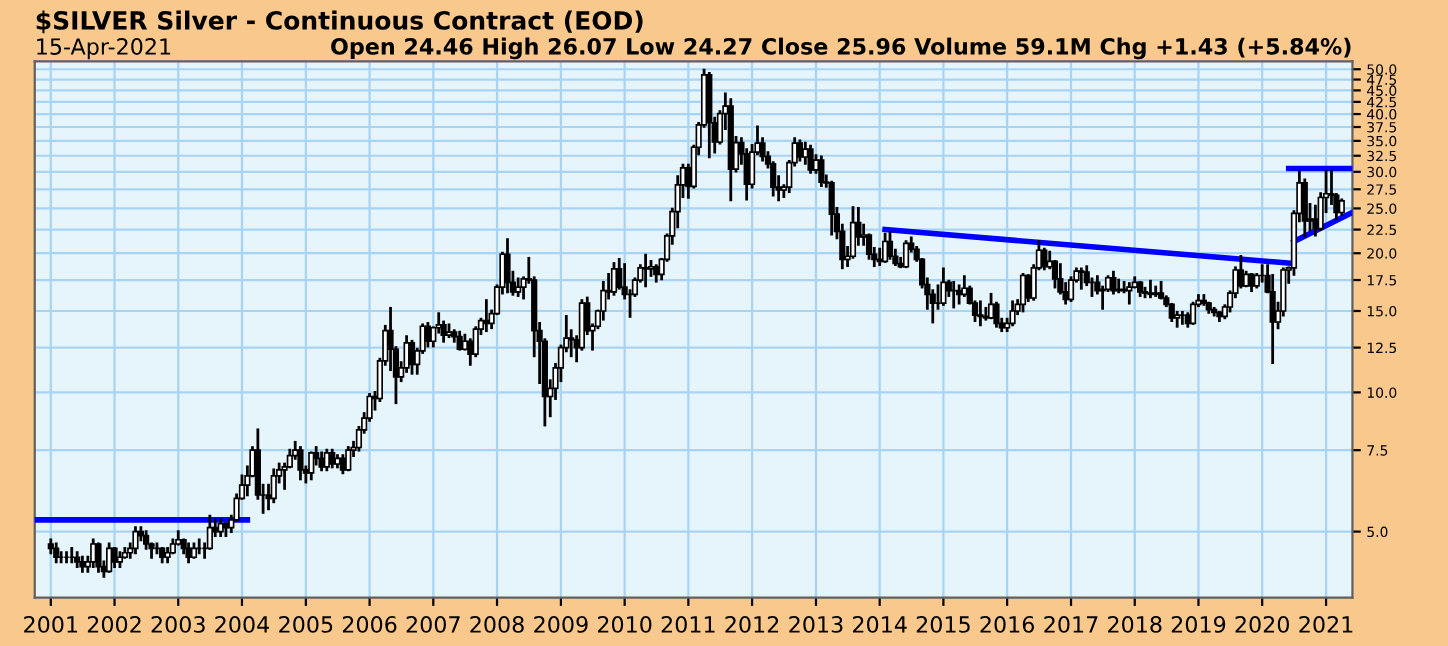  Describe the element at coordinates (1262, 624) in the screenshot. I see `x-tick-label: 2020` at that location.